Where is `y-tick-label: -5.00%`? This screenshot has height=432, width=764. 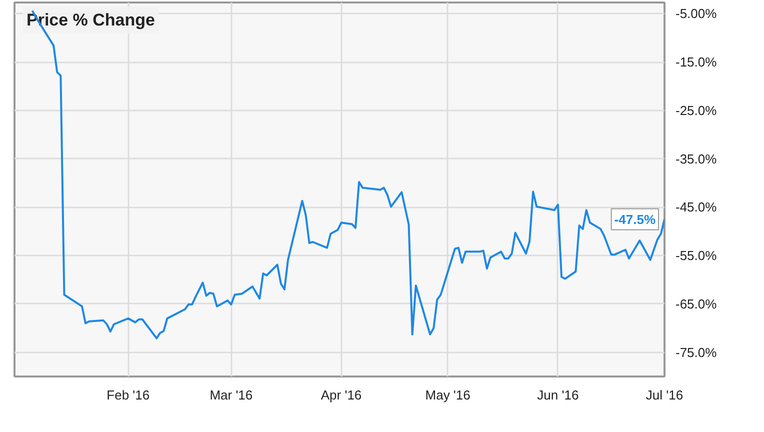 y-tick-label: -5.00% is located at coordinates (697, 14).